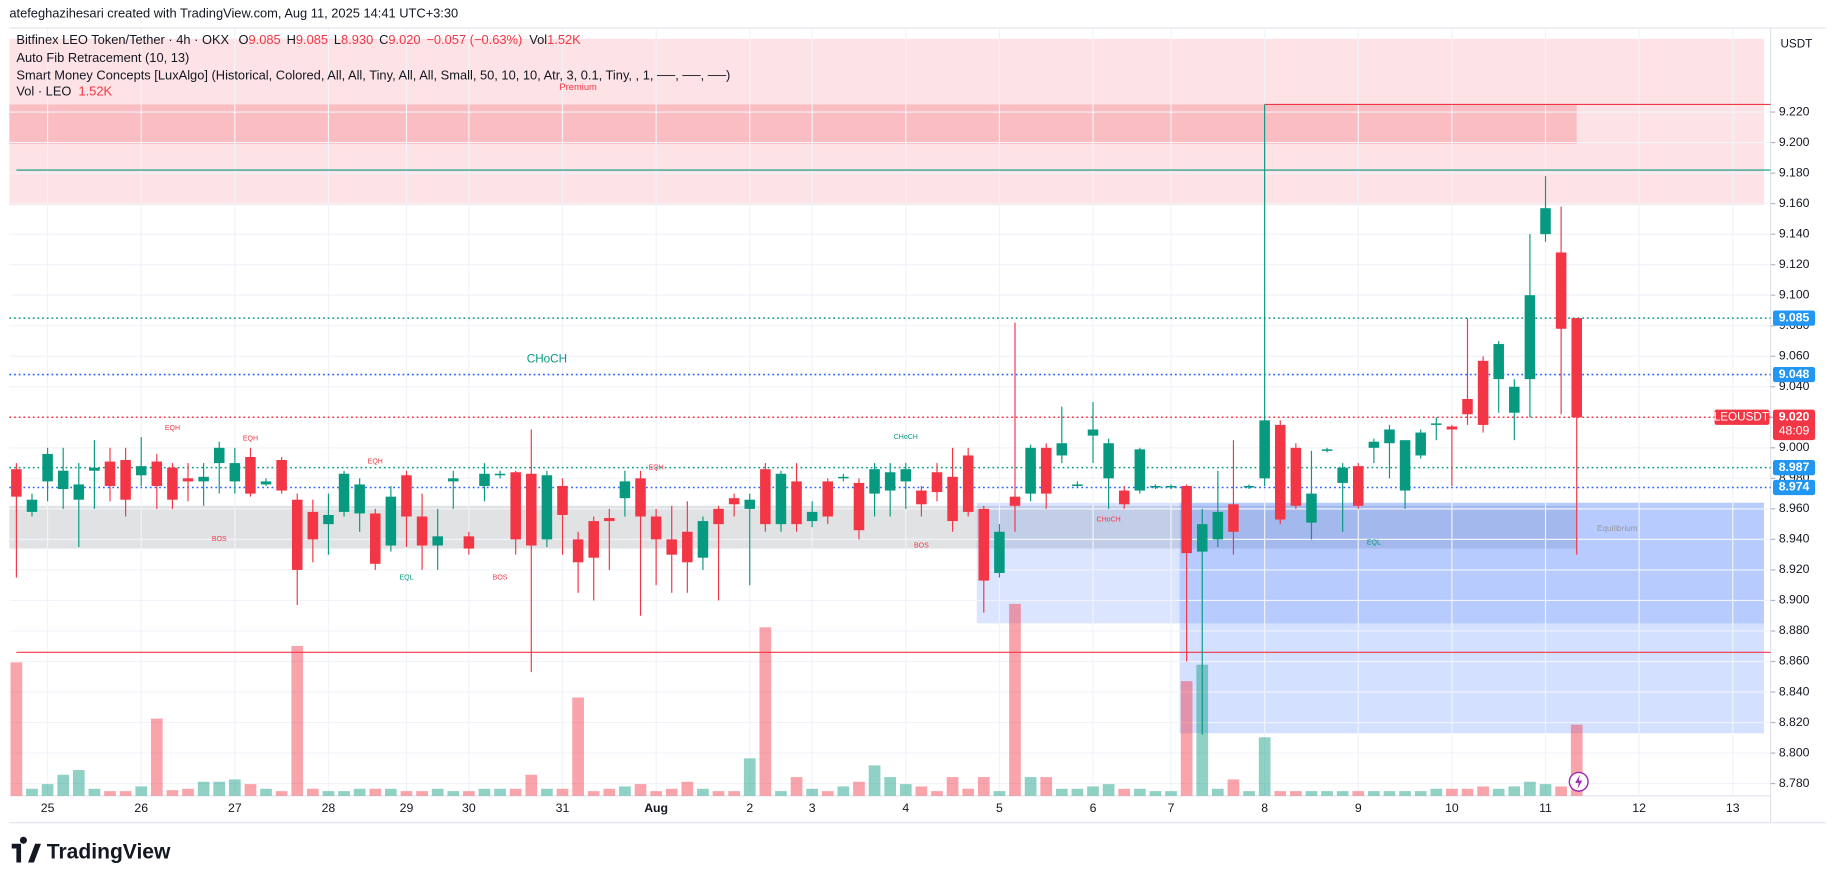 The height and width of the screenshot is (883, 1835). I want to click on currency: USDT, so click(1796, 44).